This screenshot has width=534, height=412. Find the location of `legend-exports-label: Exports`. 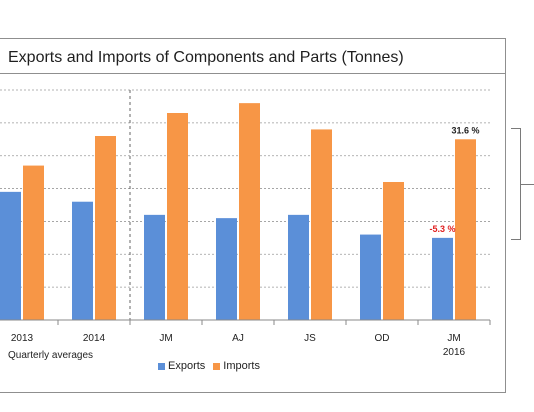

legend-exports-label: Exports is located at coordinates (187, 366).